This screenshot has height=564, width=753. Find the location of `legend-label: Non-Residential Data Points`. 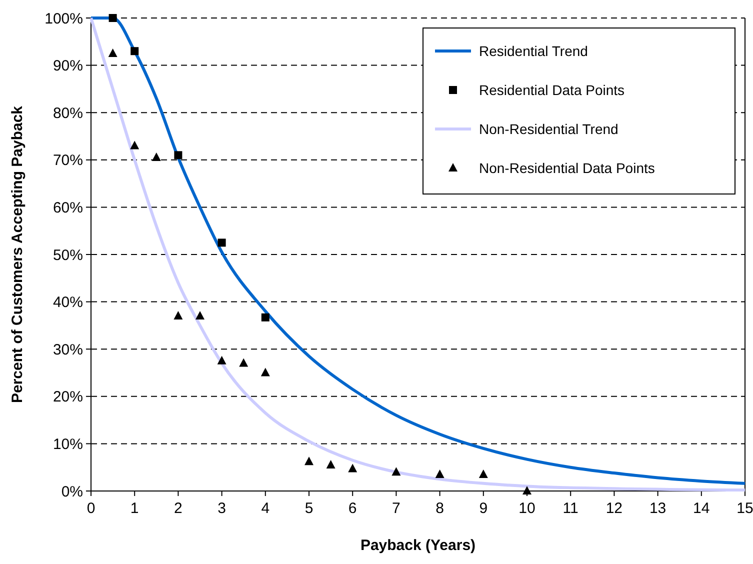

legend-label: Non-Residential Data Points is located at coordinates (567, 168).